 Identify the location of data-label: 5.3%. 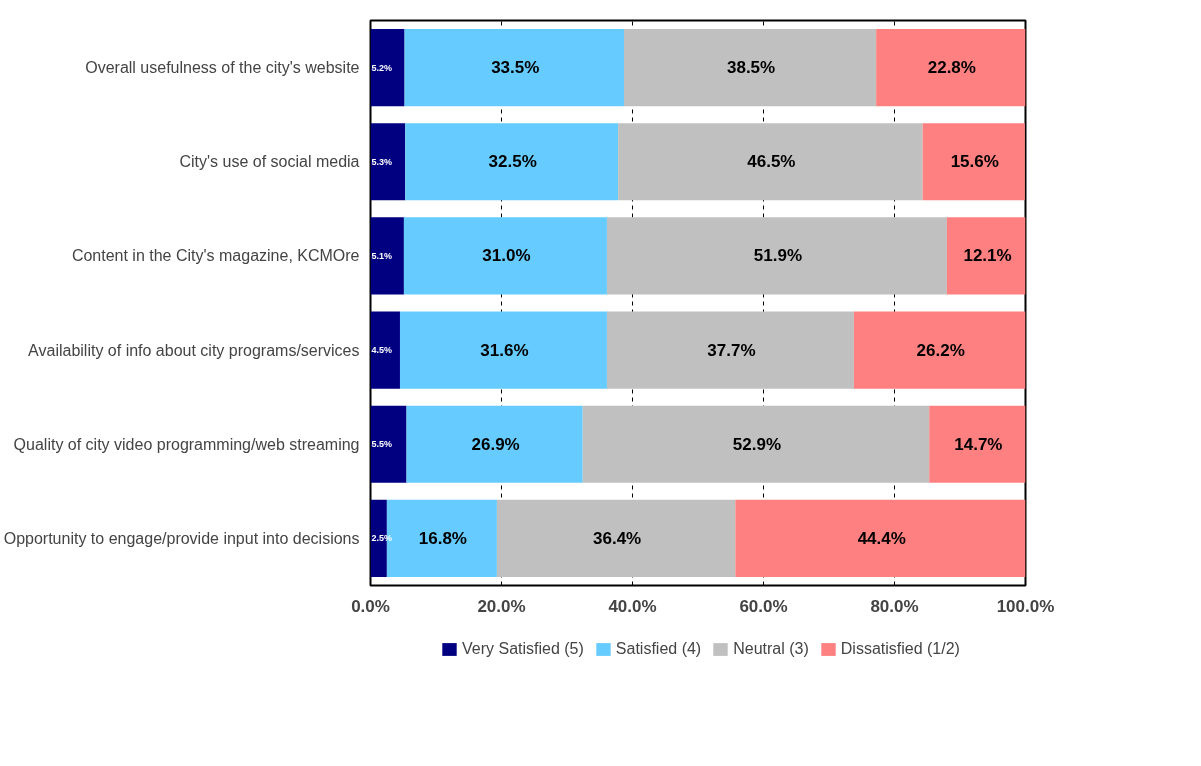
(382, 161).